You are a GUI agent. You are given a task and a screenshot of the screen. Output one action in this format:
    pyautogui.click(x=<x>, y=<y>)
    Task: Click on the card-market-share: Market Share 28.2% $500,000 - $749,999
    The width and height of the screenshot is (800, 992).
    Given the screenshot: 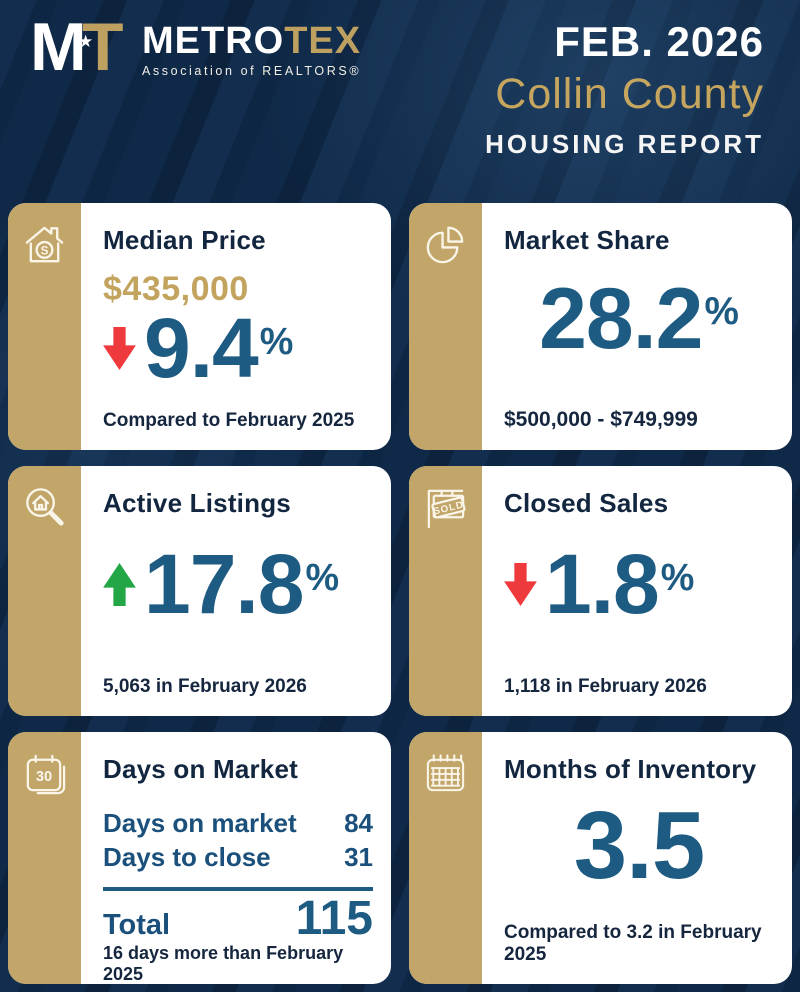 What is the action you would take?
    pyautogui.click(x=600, y=326)
    